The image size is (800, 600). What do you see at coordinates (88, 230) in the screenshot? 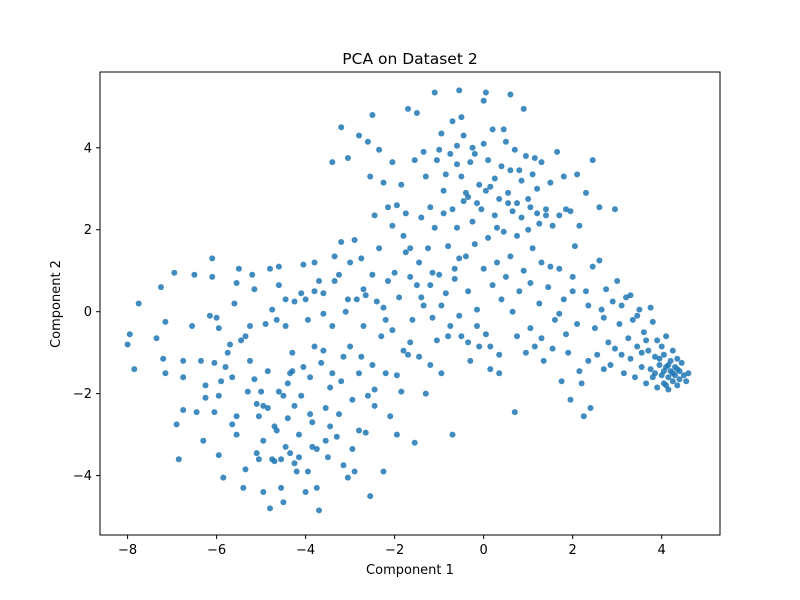
I see `y-tick-label: 2` at bounding box center [88, 230].